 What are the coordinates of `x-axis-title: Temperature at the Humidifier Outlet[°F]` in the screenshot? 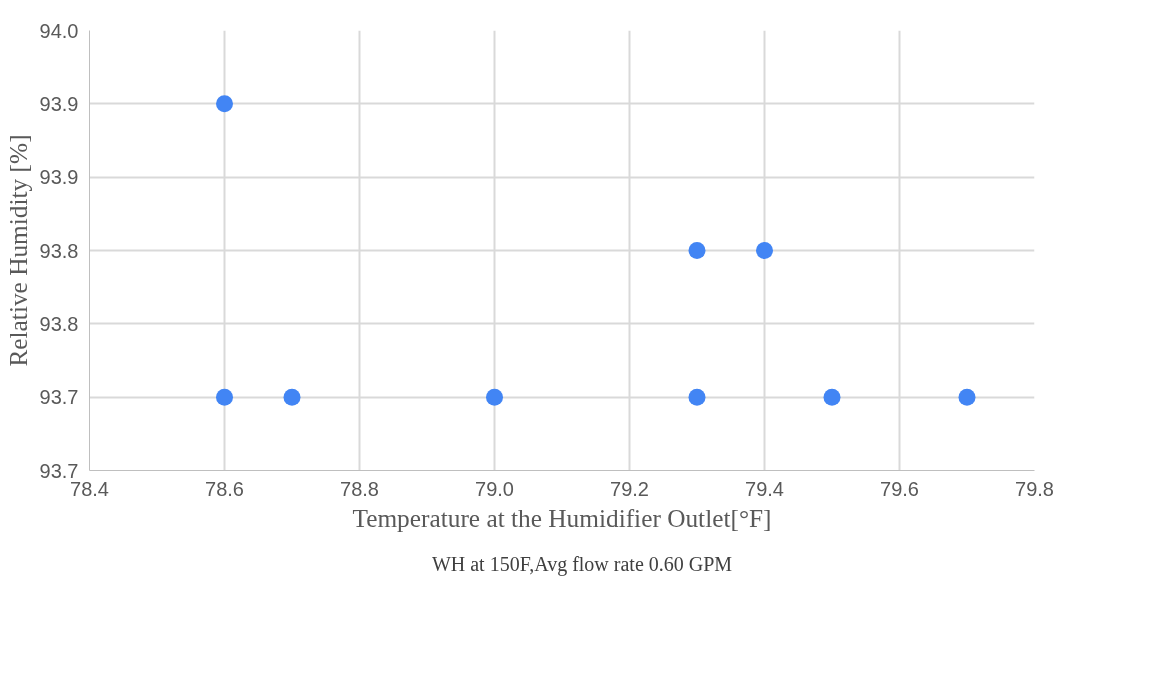 It's located at (562, 517).